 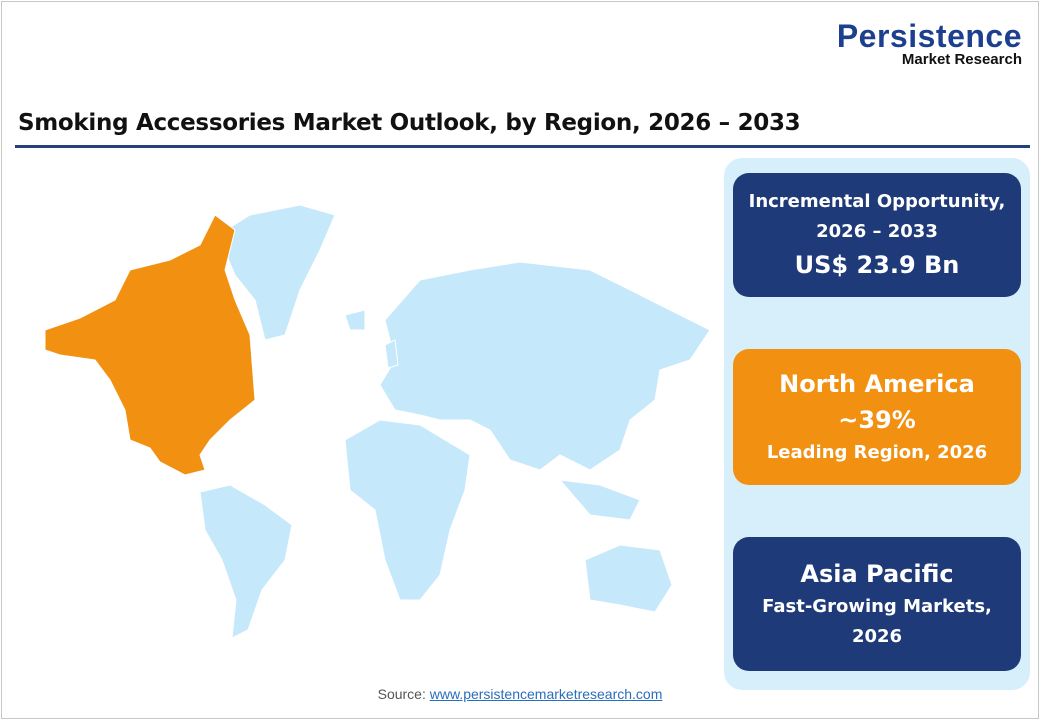 I want to click on greenland, so click(x=276, y=272).